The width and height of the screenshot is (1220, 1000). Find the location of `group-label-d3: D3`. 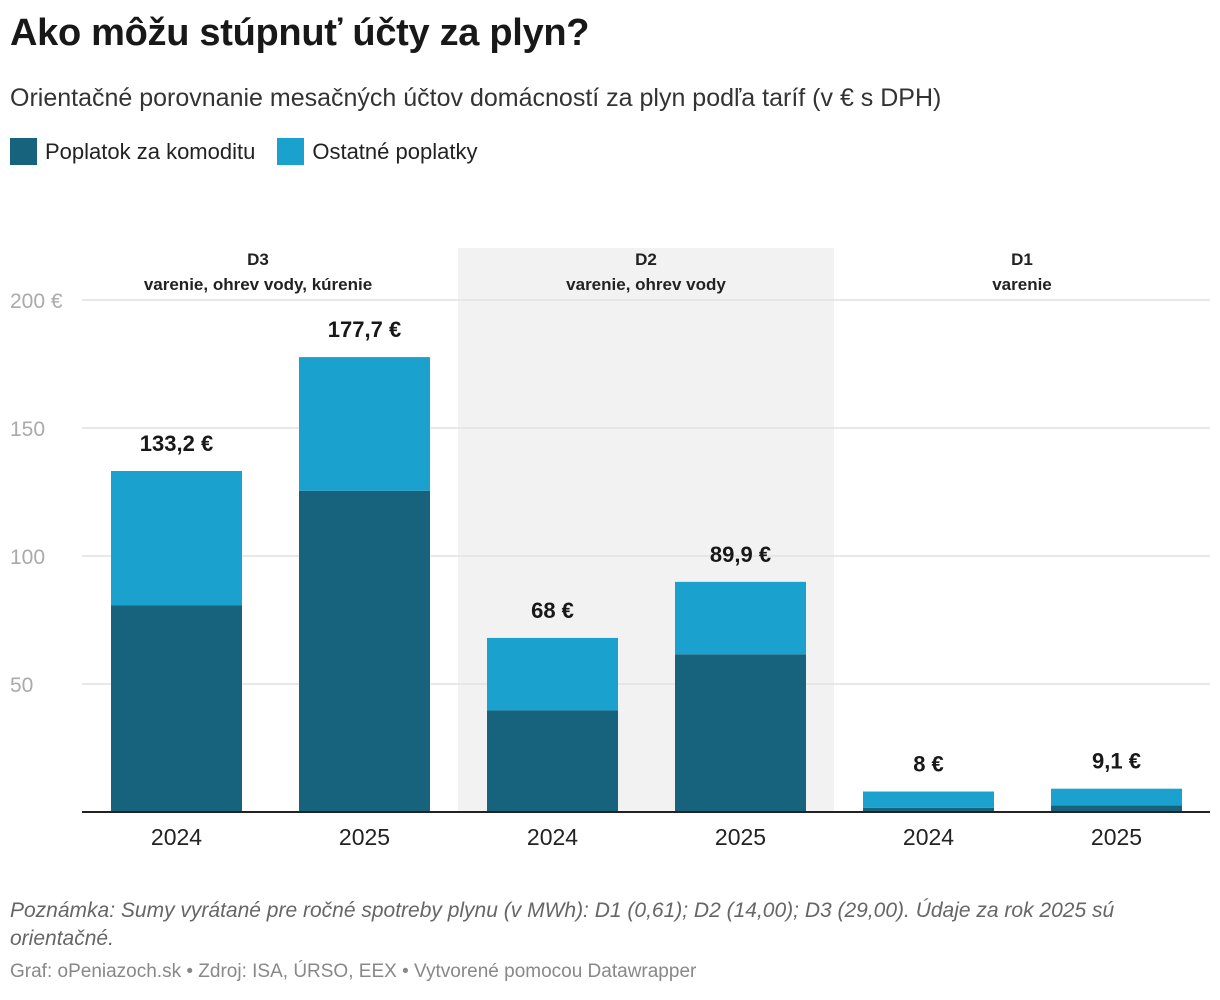

group-label-d3: D3 is located at coordinates (258, 259).